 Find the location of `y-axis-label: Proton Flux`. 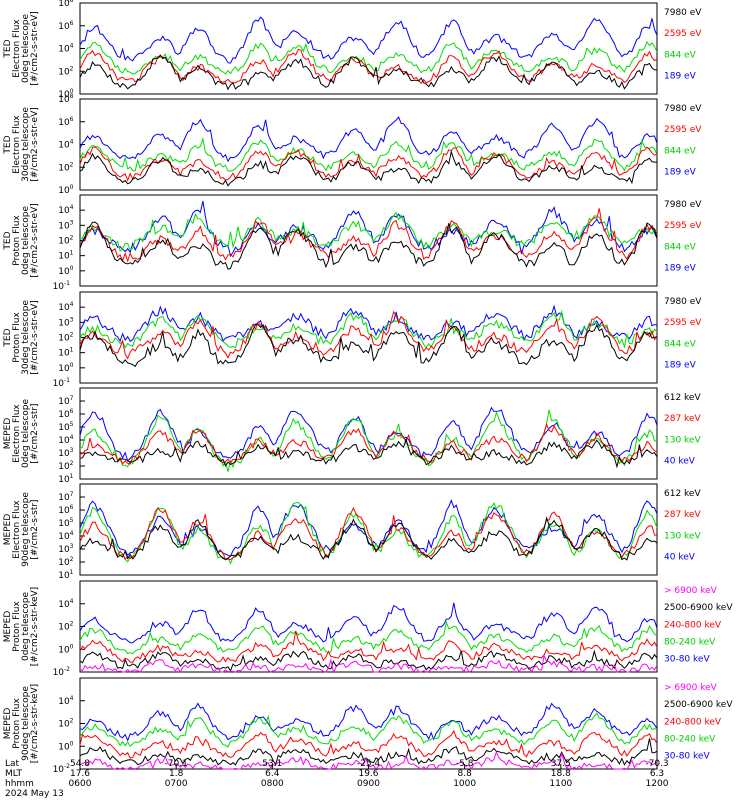

y-axis-label: Proton Flux is located at coordinates (17, 337).